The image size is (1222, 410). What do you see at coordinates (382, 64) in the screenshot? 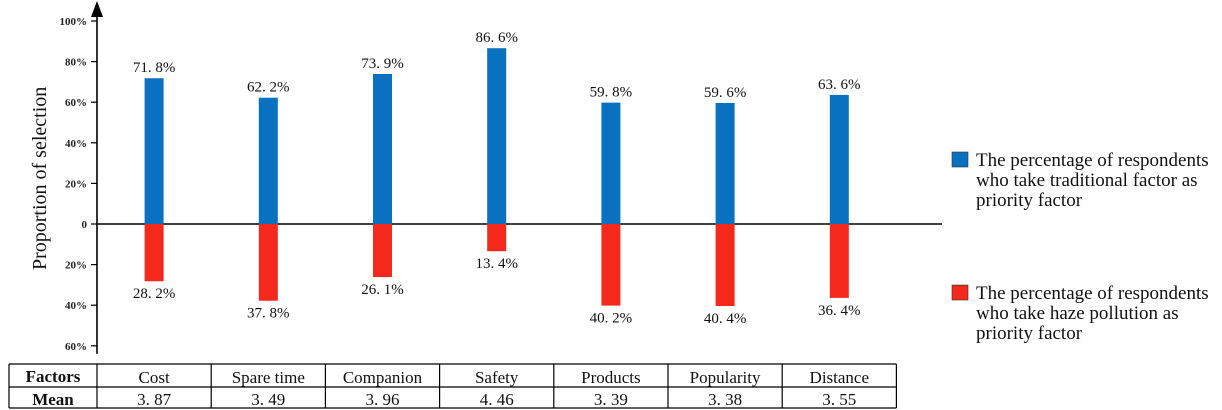
I see `value-label-traditional: 73. 9%` at bounding box center [382, 64].